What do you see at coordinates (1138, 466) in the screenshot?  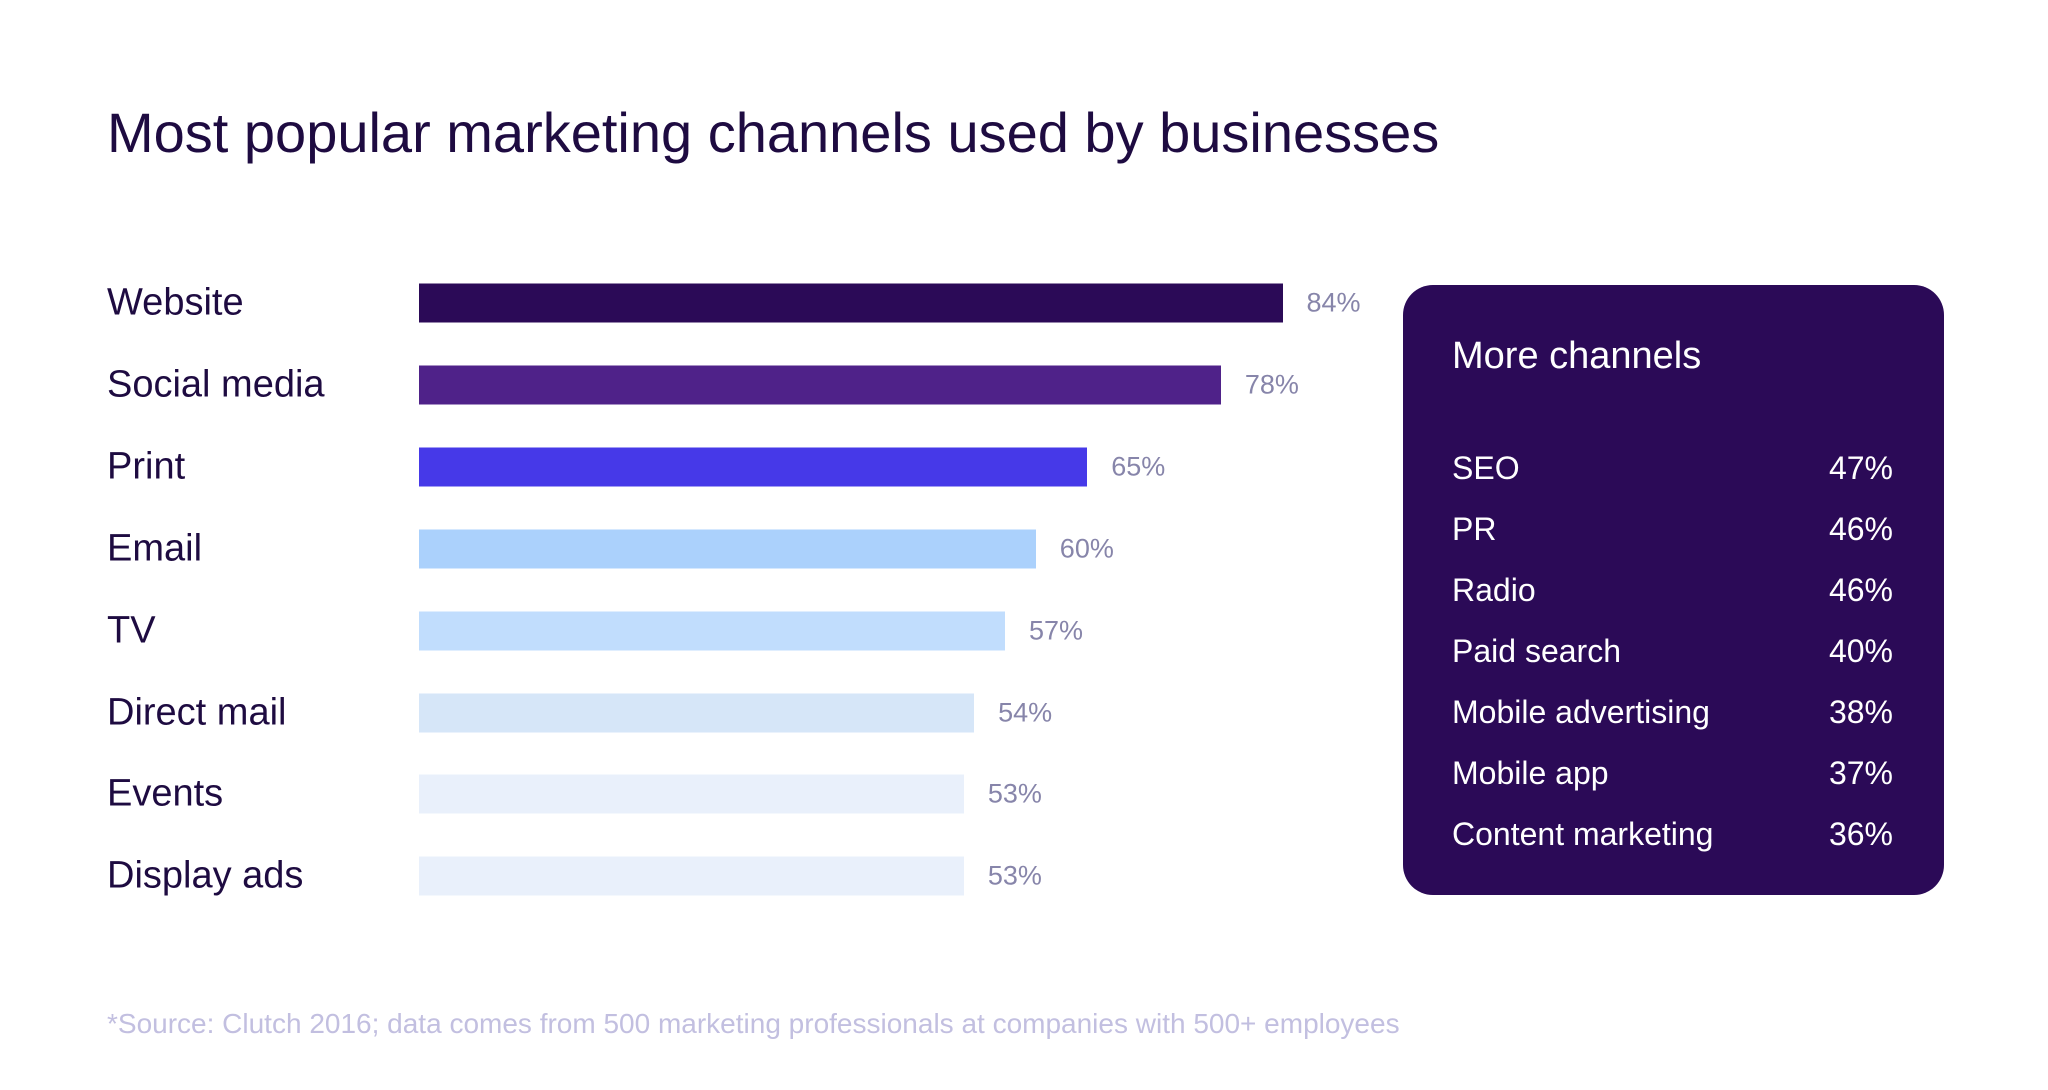 I see `data-label: 65%` at bounding box center [1138, 466].